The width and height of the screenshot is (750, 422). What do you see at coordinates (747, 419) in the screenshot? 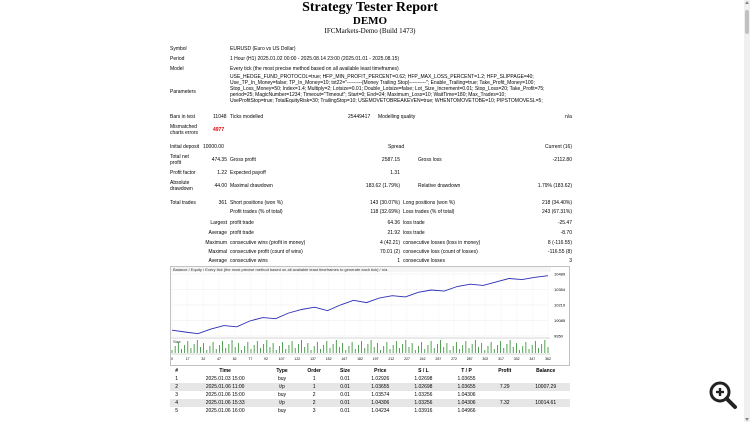
I see `scroll-down-arrow-icon` at bounding box center [747, 419].